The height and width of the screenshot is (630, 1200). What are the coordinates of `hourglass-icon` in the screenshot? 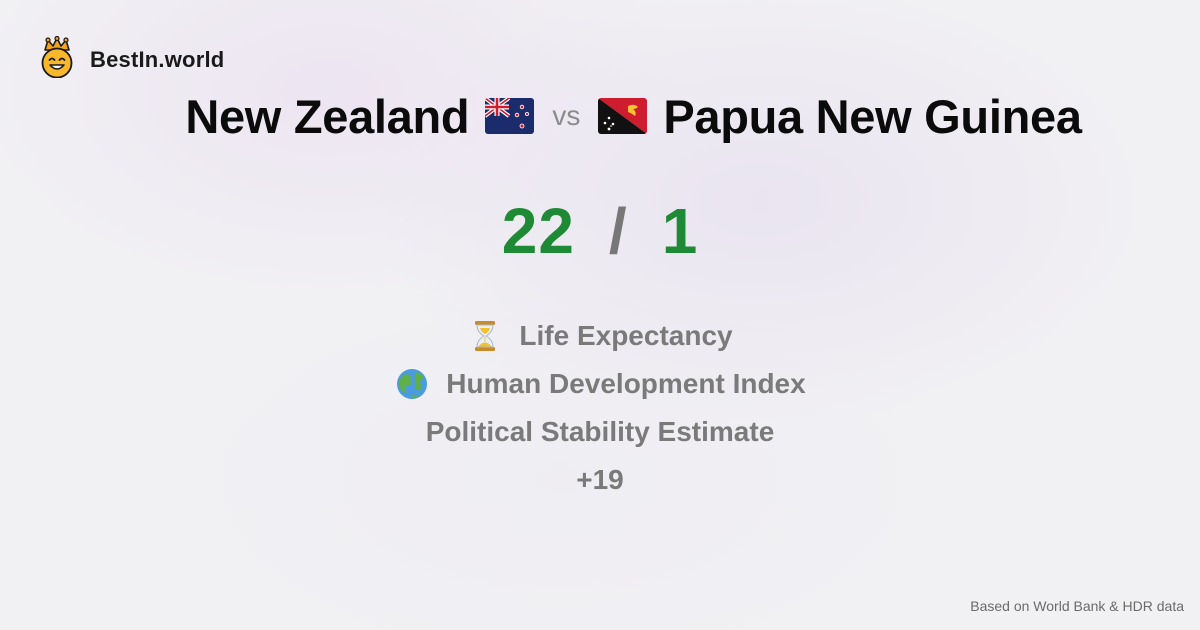 It's located at (485, 336).